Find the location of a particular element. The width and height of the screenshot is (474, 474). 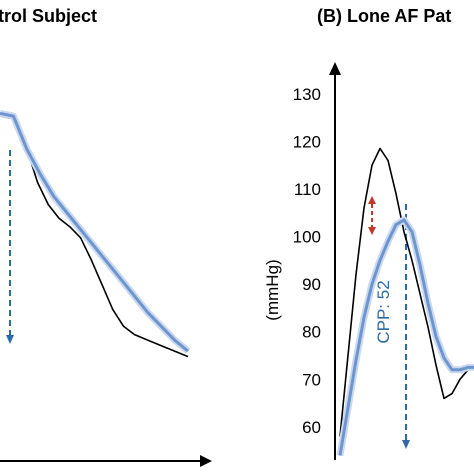

panel-a-x-axis-arrowhead is located at coordinates (206, 461).